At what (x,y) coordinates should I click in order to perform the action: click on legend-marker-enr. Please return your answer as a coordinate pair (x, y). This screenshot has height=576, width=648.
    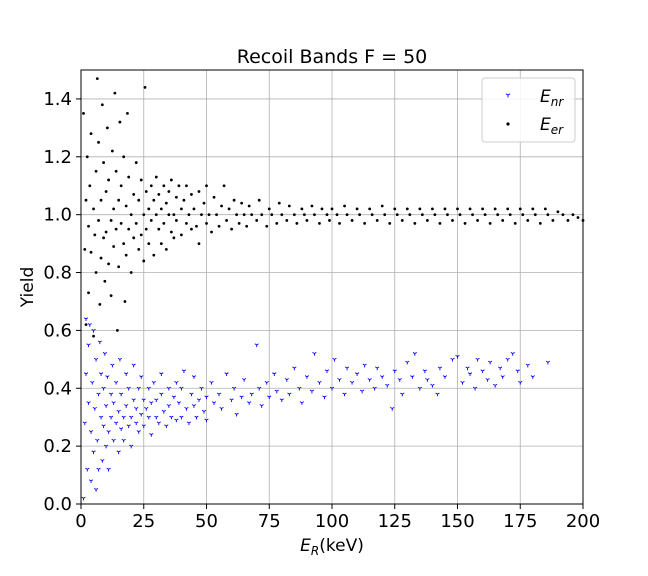
    Looking at the image, I should click on (508, 95).